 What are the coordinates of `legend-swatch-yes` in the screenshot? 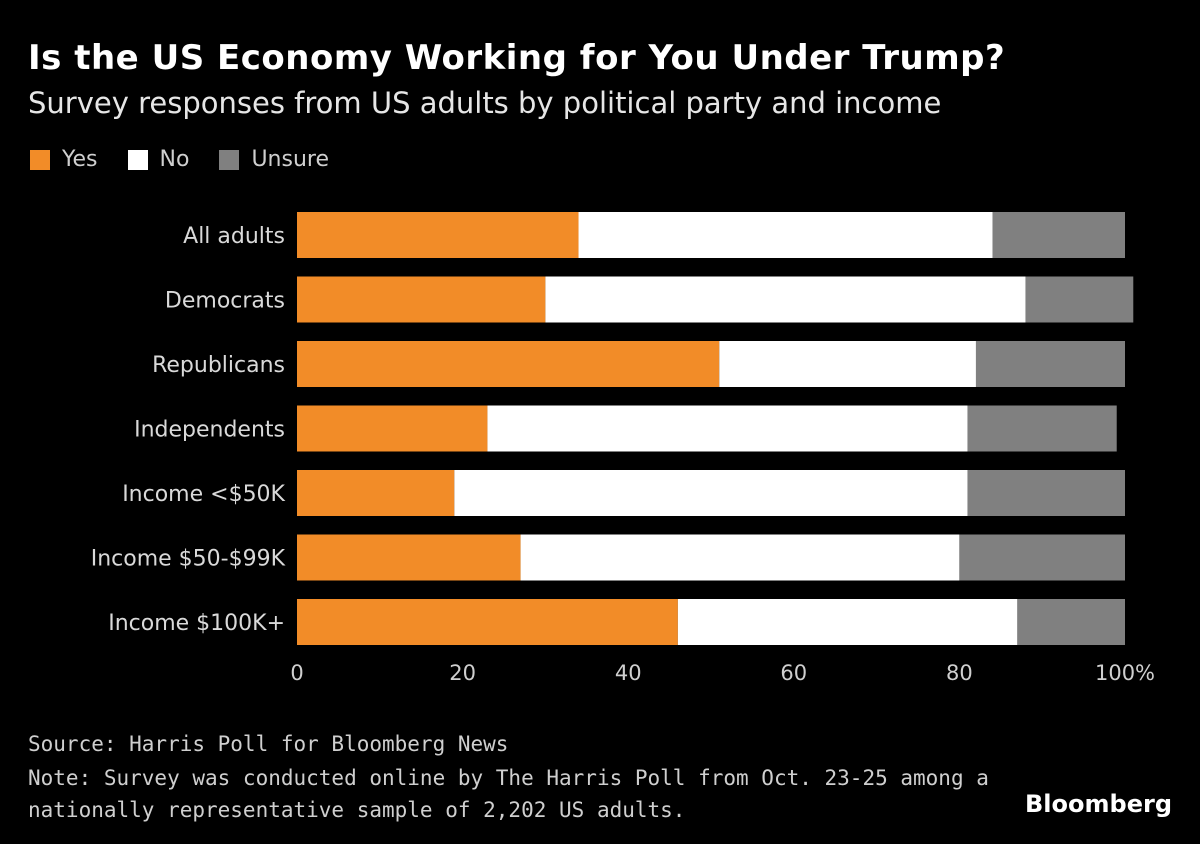 It's located at (40, 159).